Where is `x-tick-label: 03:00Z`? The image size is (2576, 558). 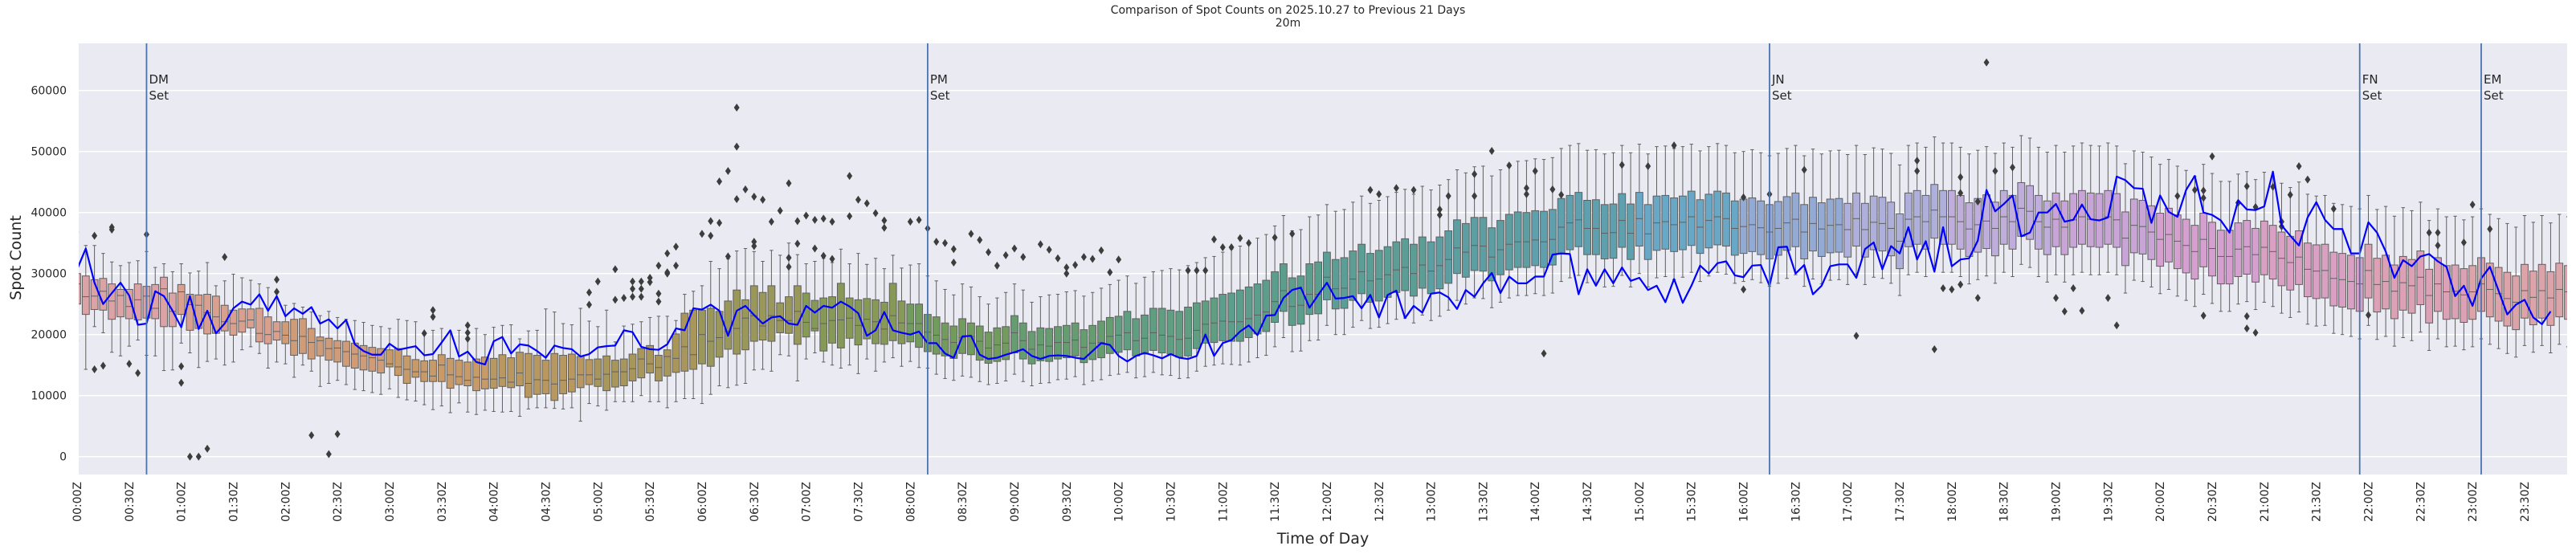
x-tick-label: 03:00Z is located at coordinates (390, 502).